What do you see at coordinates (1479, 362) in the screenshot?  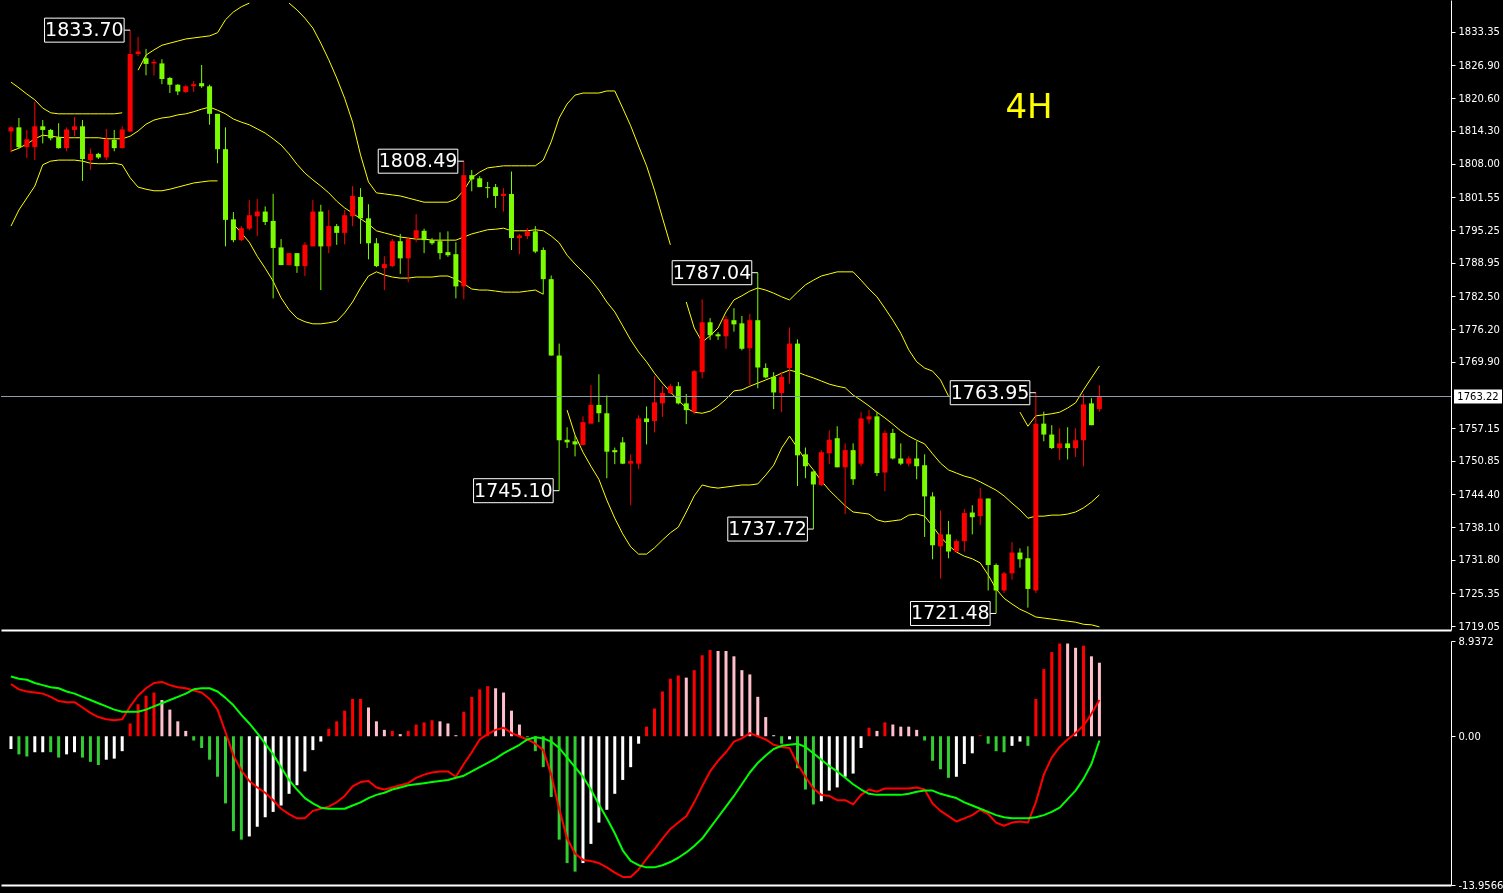 I see `y-tick-label: 1769.90` at bounding box center [1479, 362].